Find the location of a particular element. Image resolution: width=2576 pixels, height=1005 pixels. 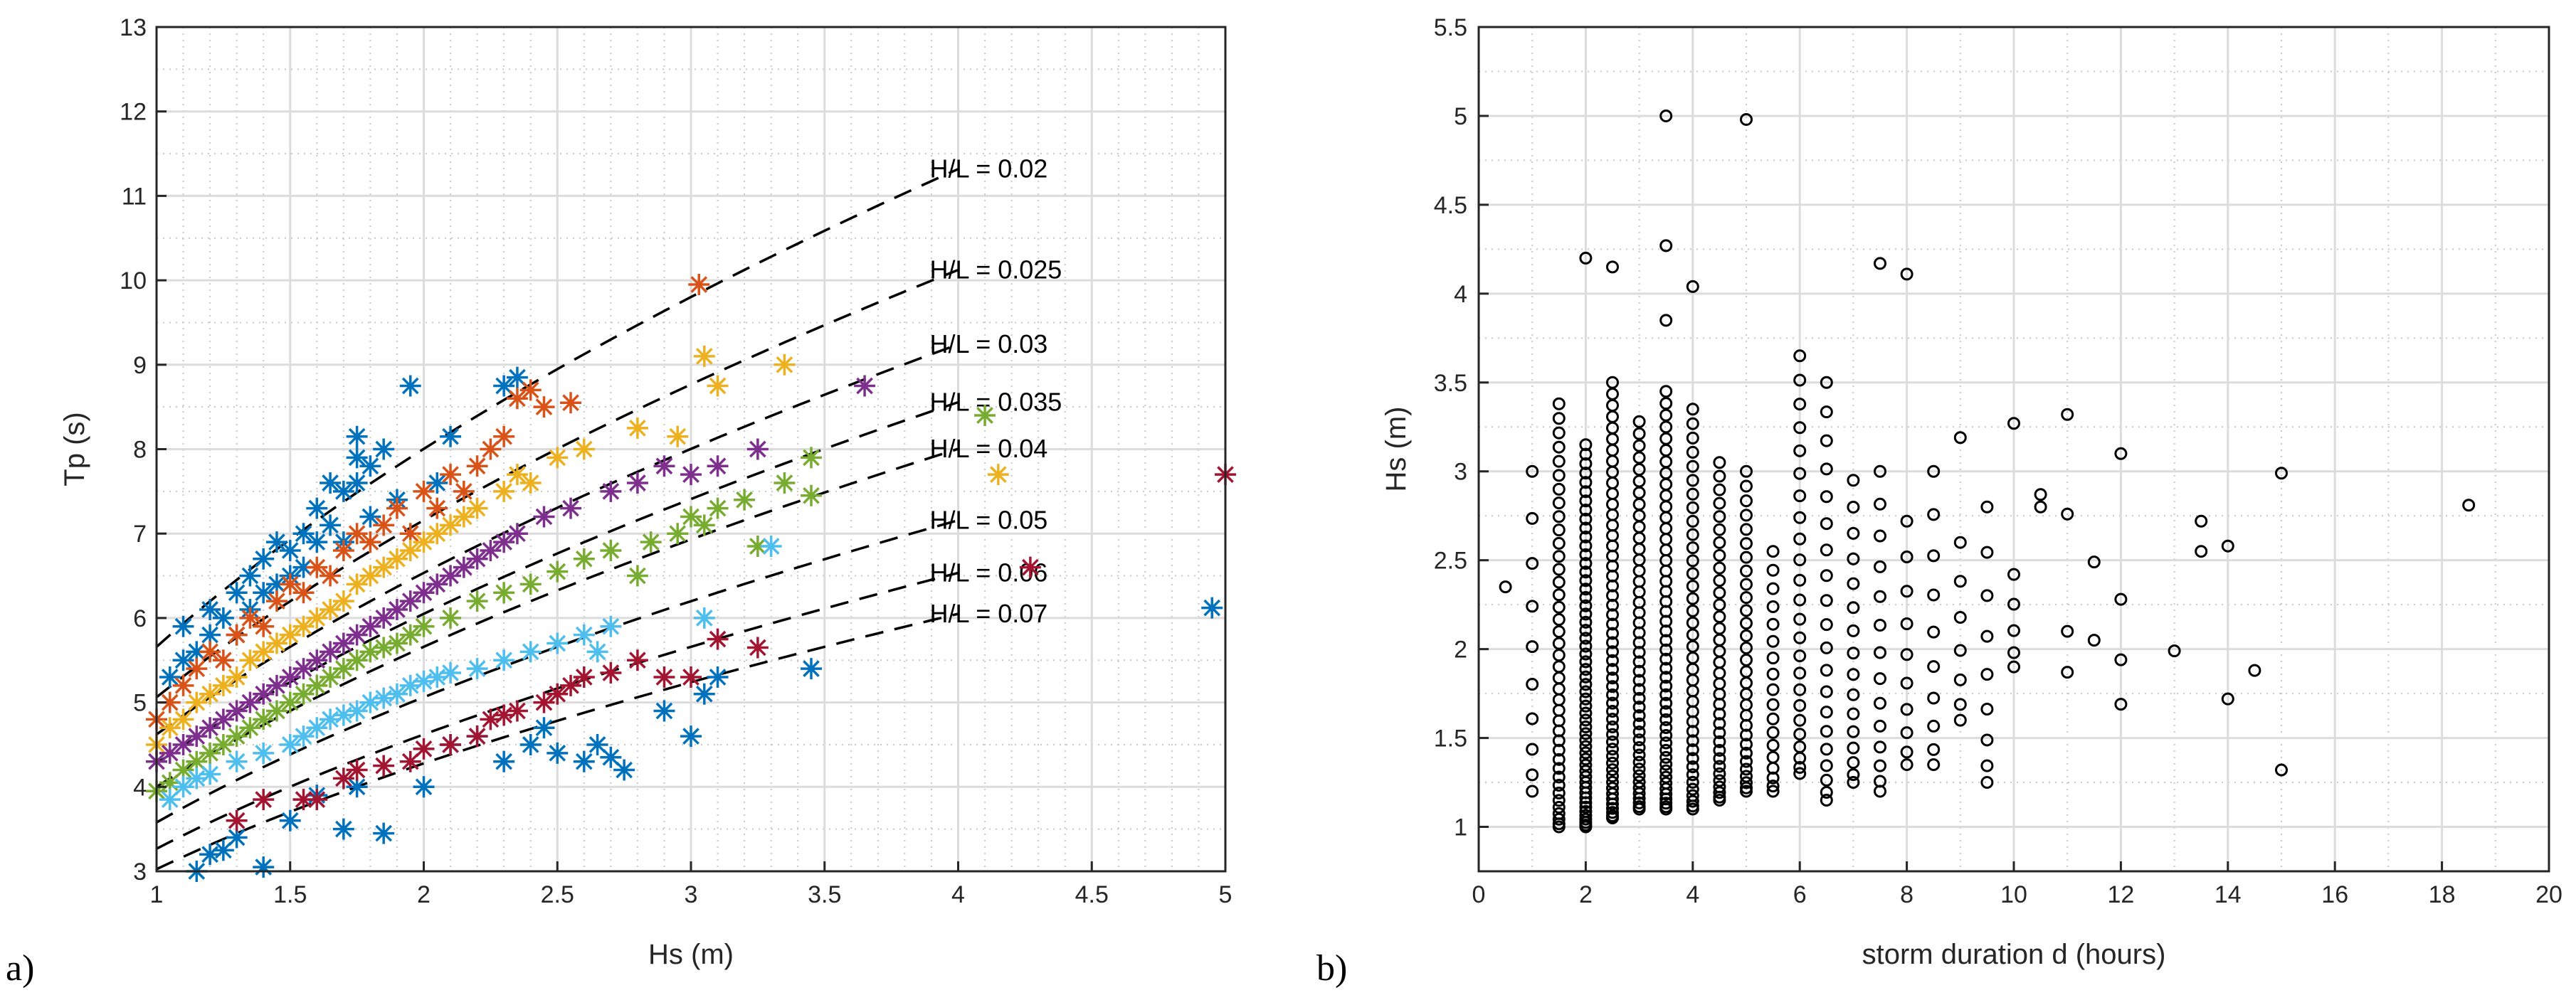

y-tick-label: 5 is located at coordinates (140, 703).